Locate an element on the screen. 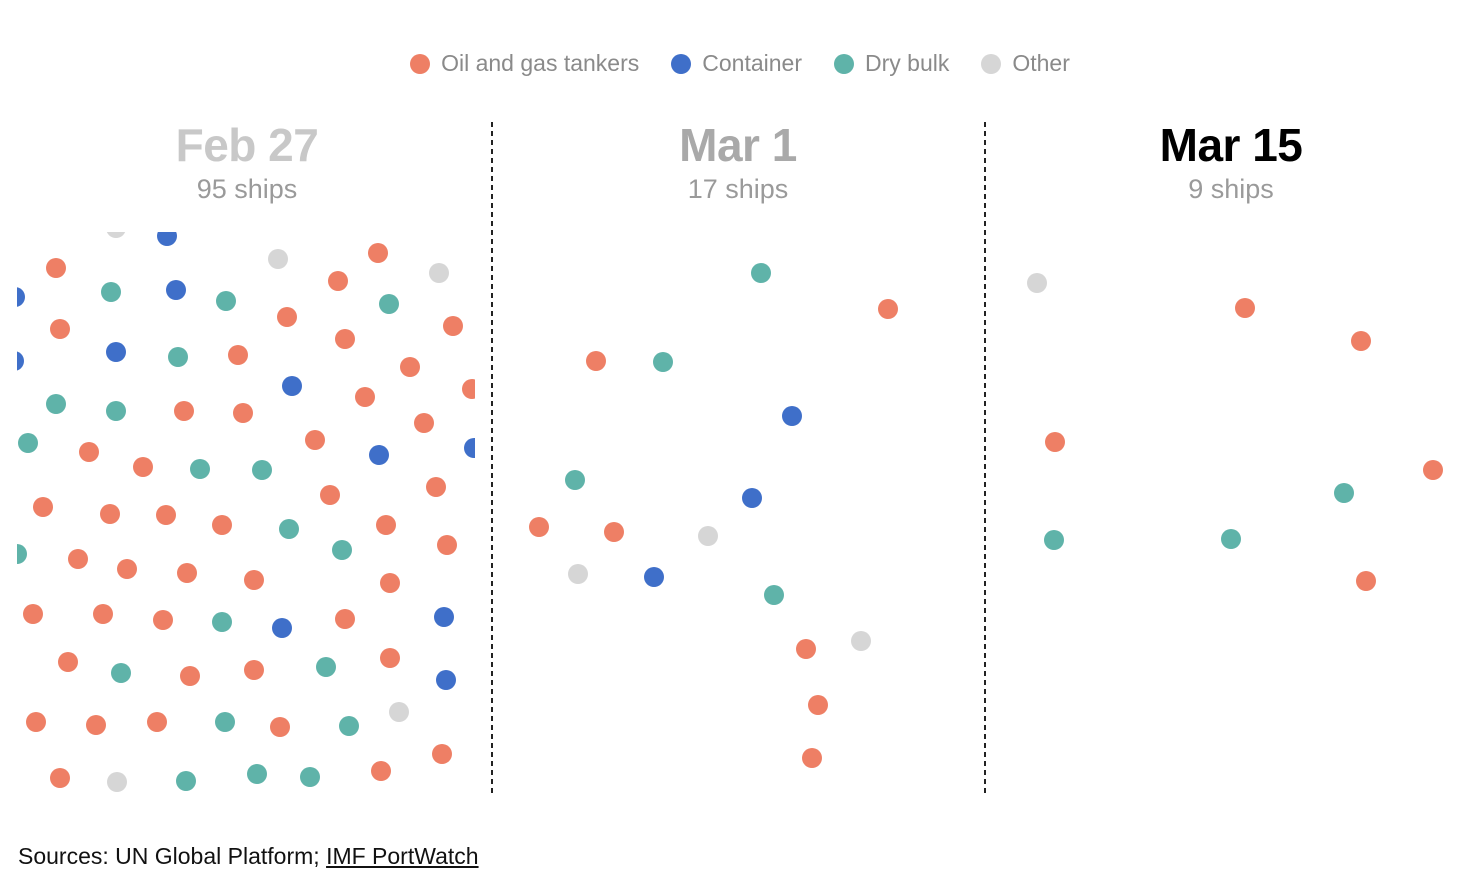  legend-swatch-oil is located at coordinates (420, 63).